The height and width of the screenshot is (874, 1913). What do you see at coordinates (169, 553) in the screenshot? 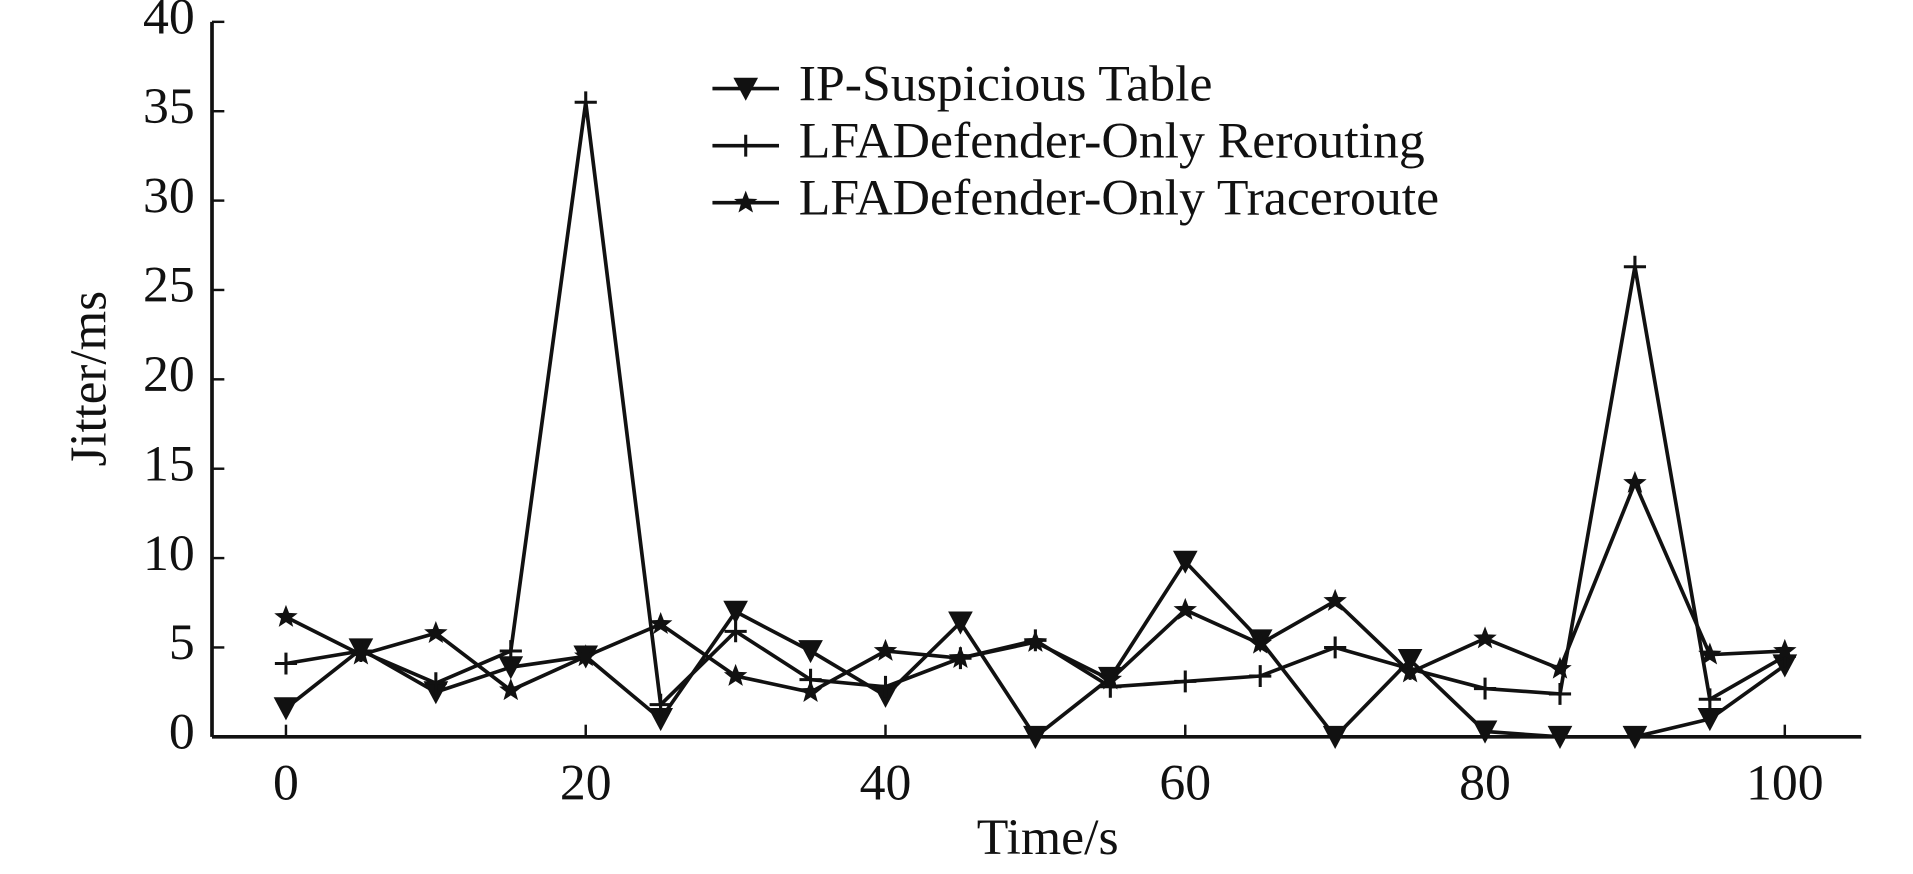
I see `y-tick-label: 10` at bounding box center [169, 553].